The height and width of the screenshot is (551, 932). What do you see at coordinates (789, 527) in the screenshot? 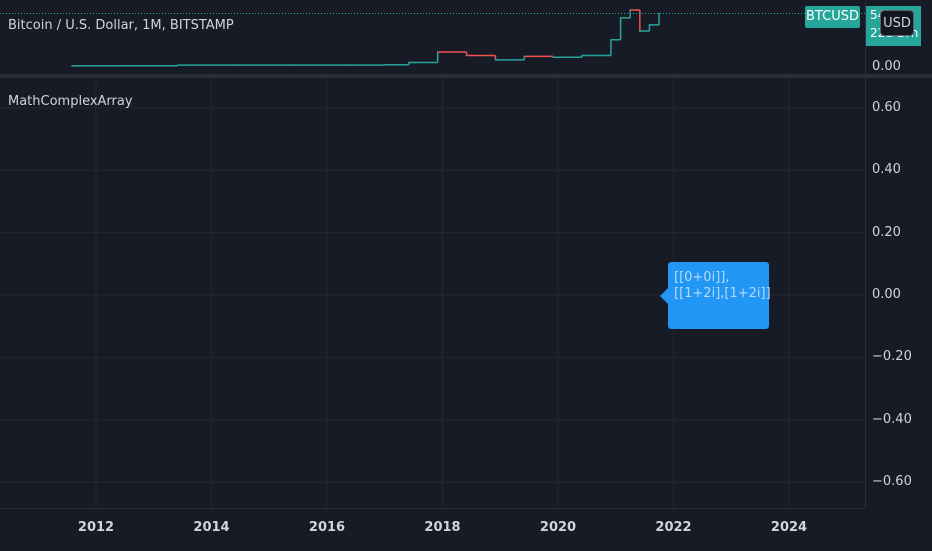
I see `x-tick-label: 2024` at bounding box center [789, 527].